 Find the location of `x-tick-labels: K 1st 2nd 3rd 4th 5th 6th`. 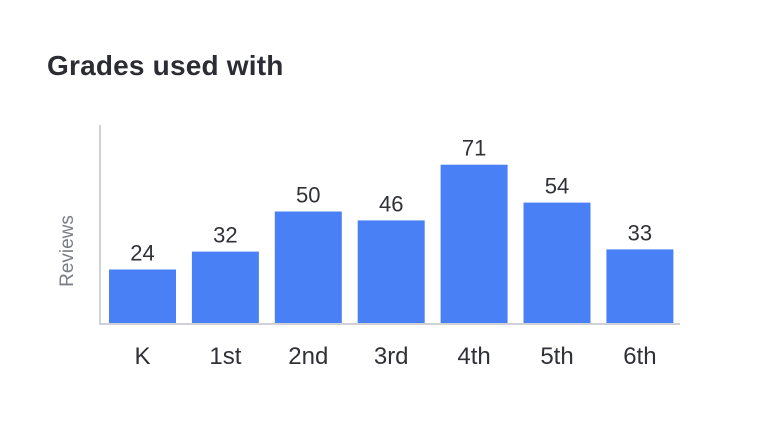

x-tick-labels: K 1st 2nd 3rd 4th 5th 6th is located at coordinates (395, 356).